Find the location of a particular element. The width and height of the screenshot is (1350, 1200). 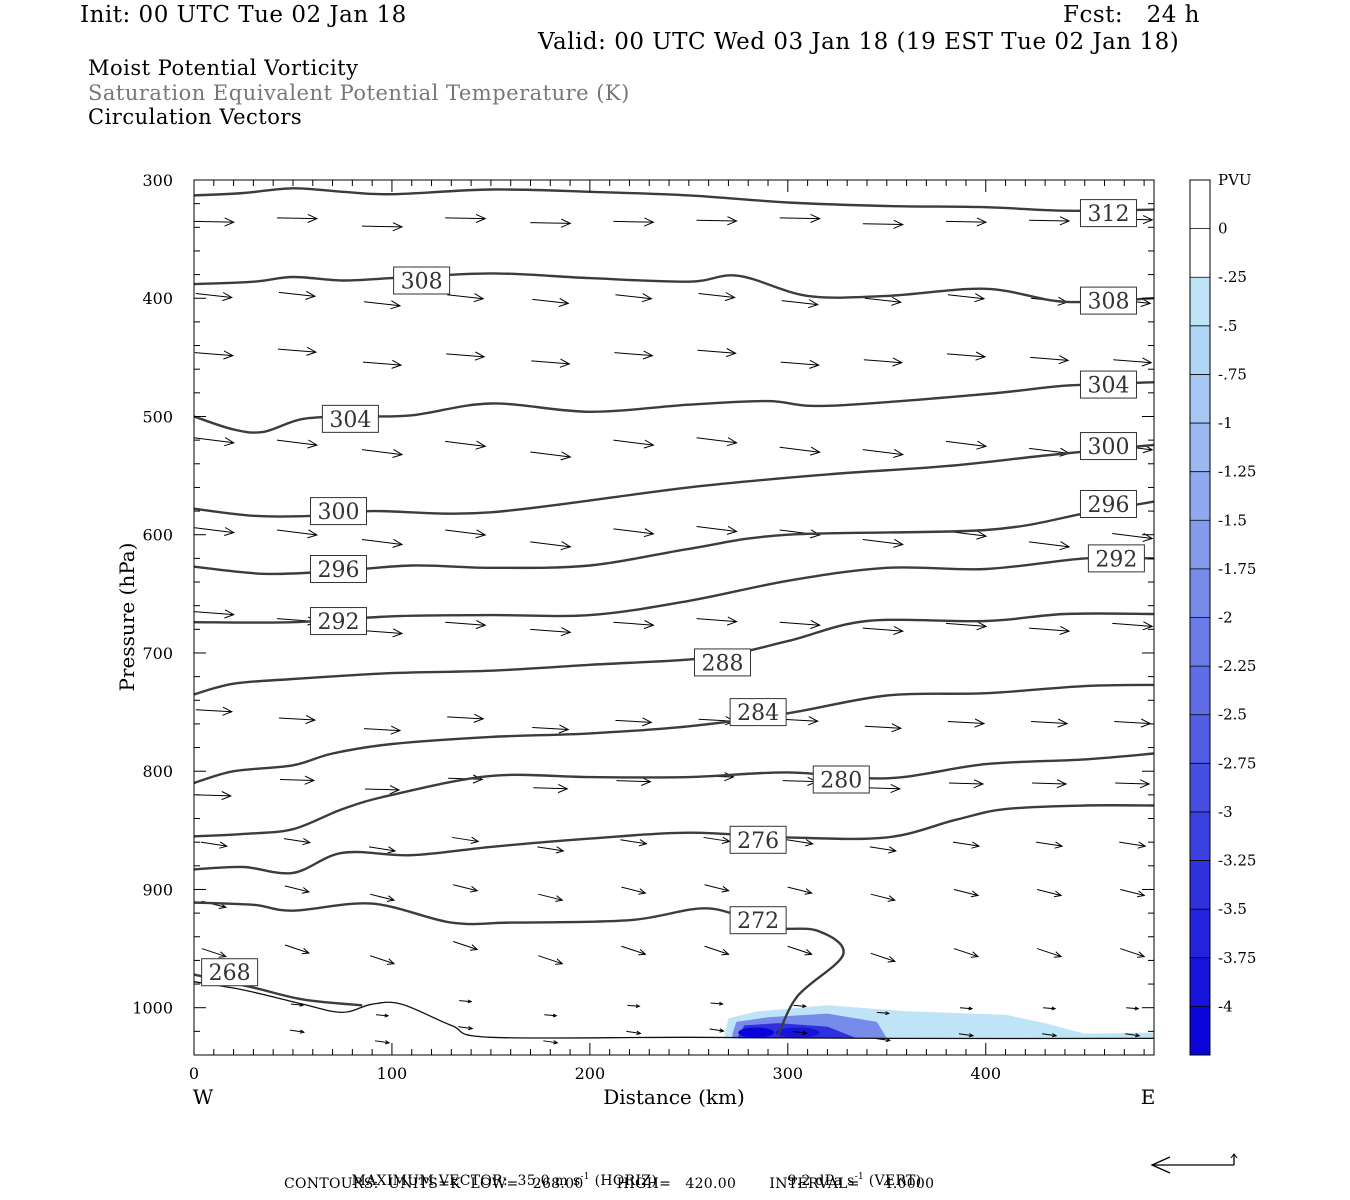

colorbar-label: -2 is located at coordinates (1225, 618).